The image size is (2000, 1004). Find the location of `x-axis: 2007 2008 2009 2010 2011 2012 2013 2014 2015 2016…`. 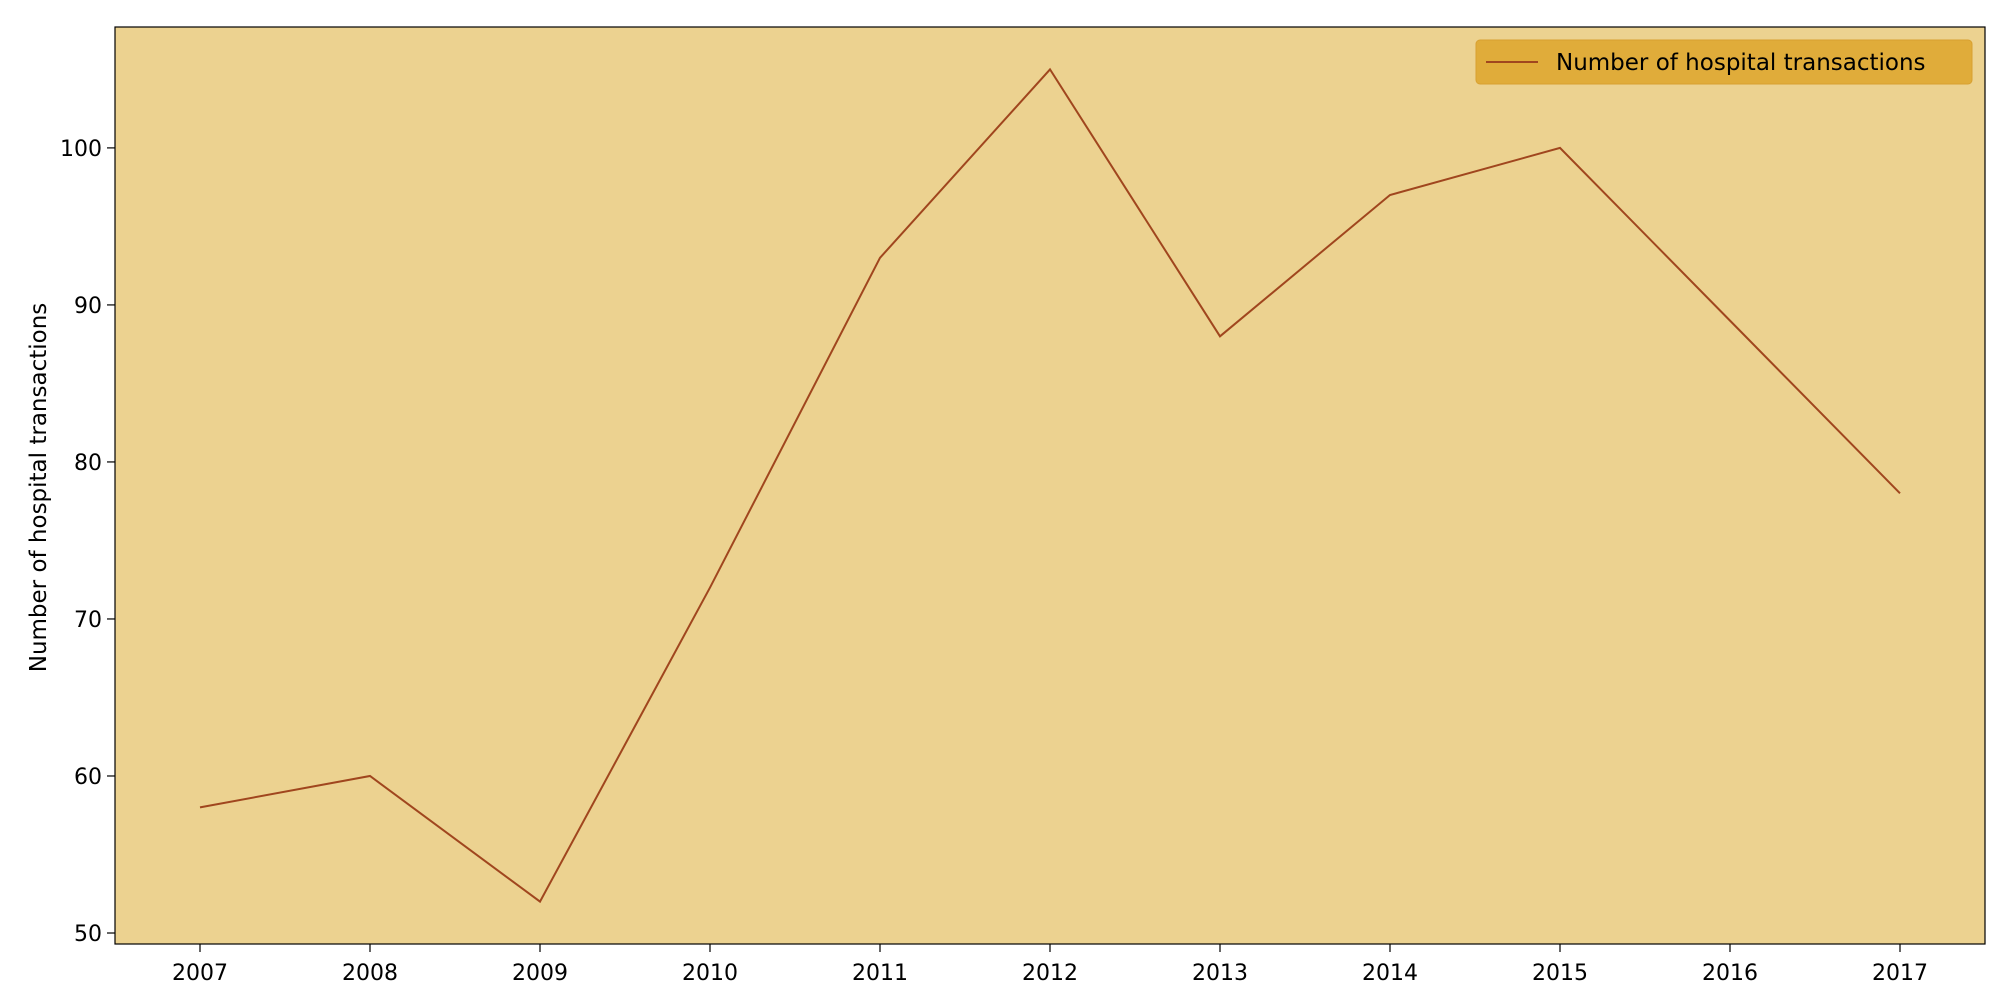

x-axis: 2007 2008 2009 2010 2011 2012 2013 2014 2015 2016… is located at coordinates (1050, 965).